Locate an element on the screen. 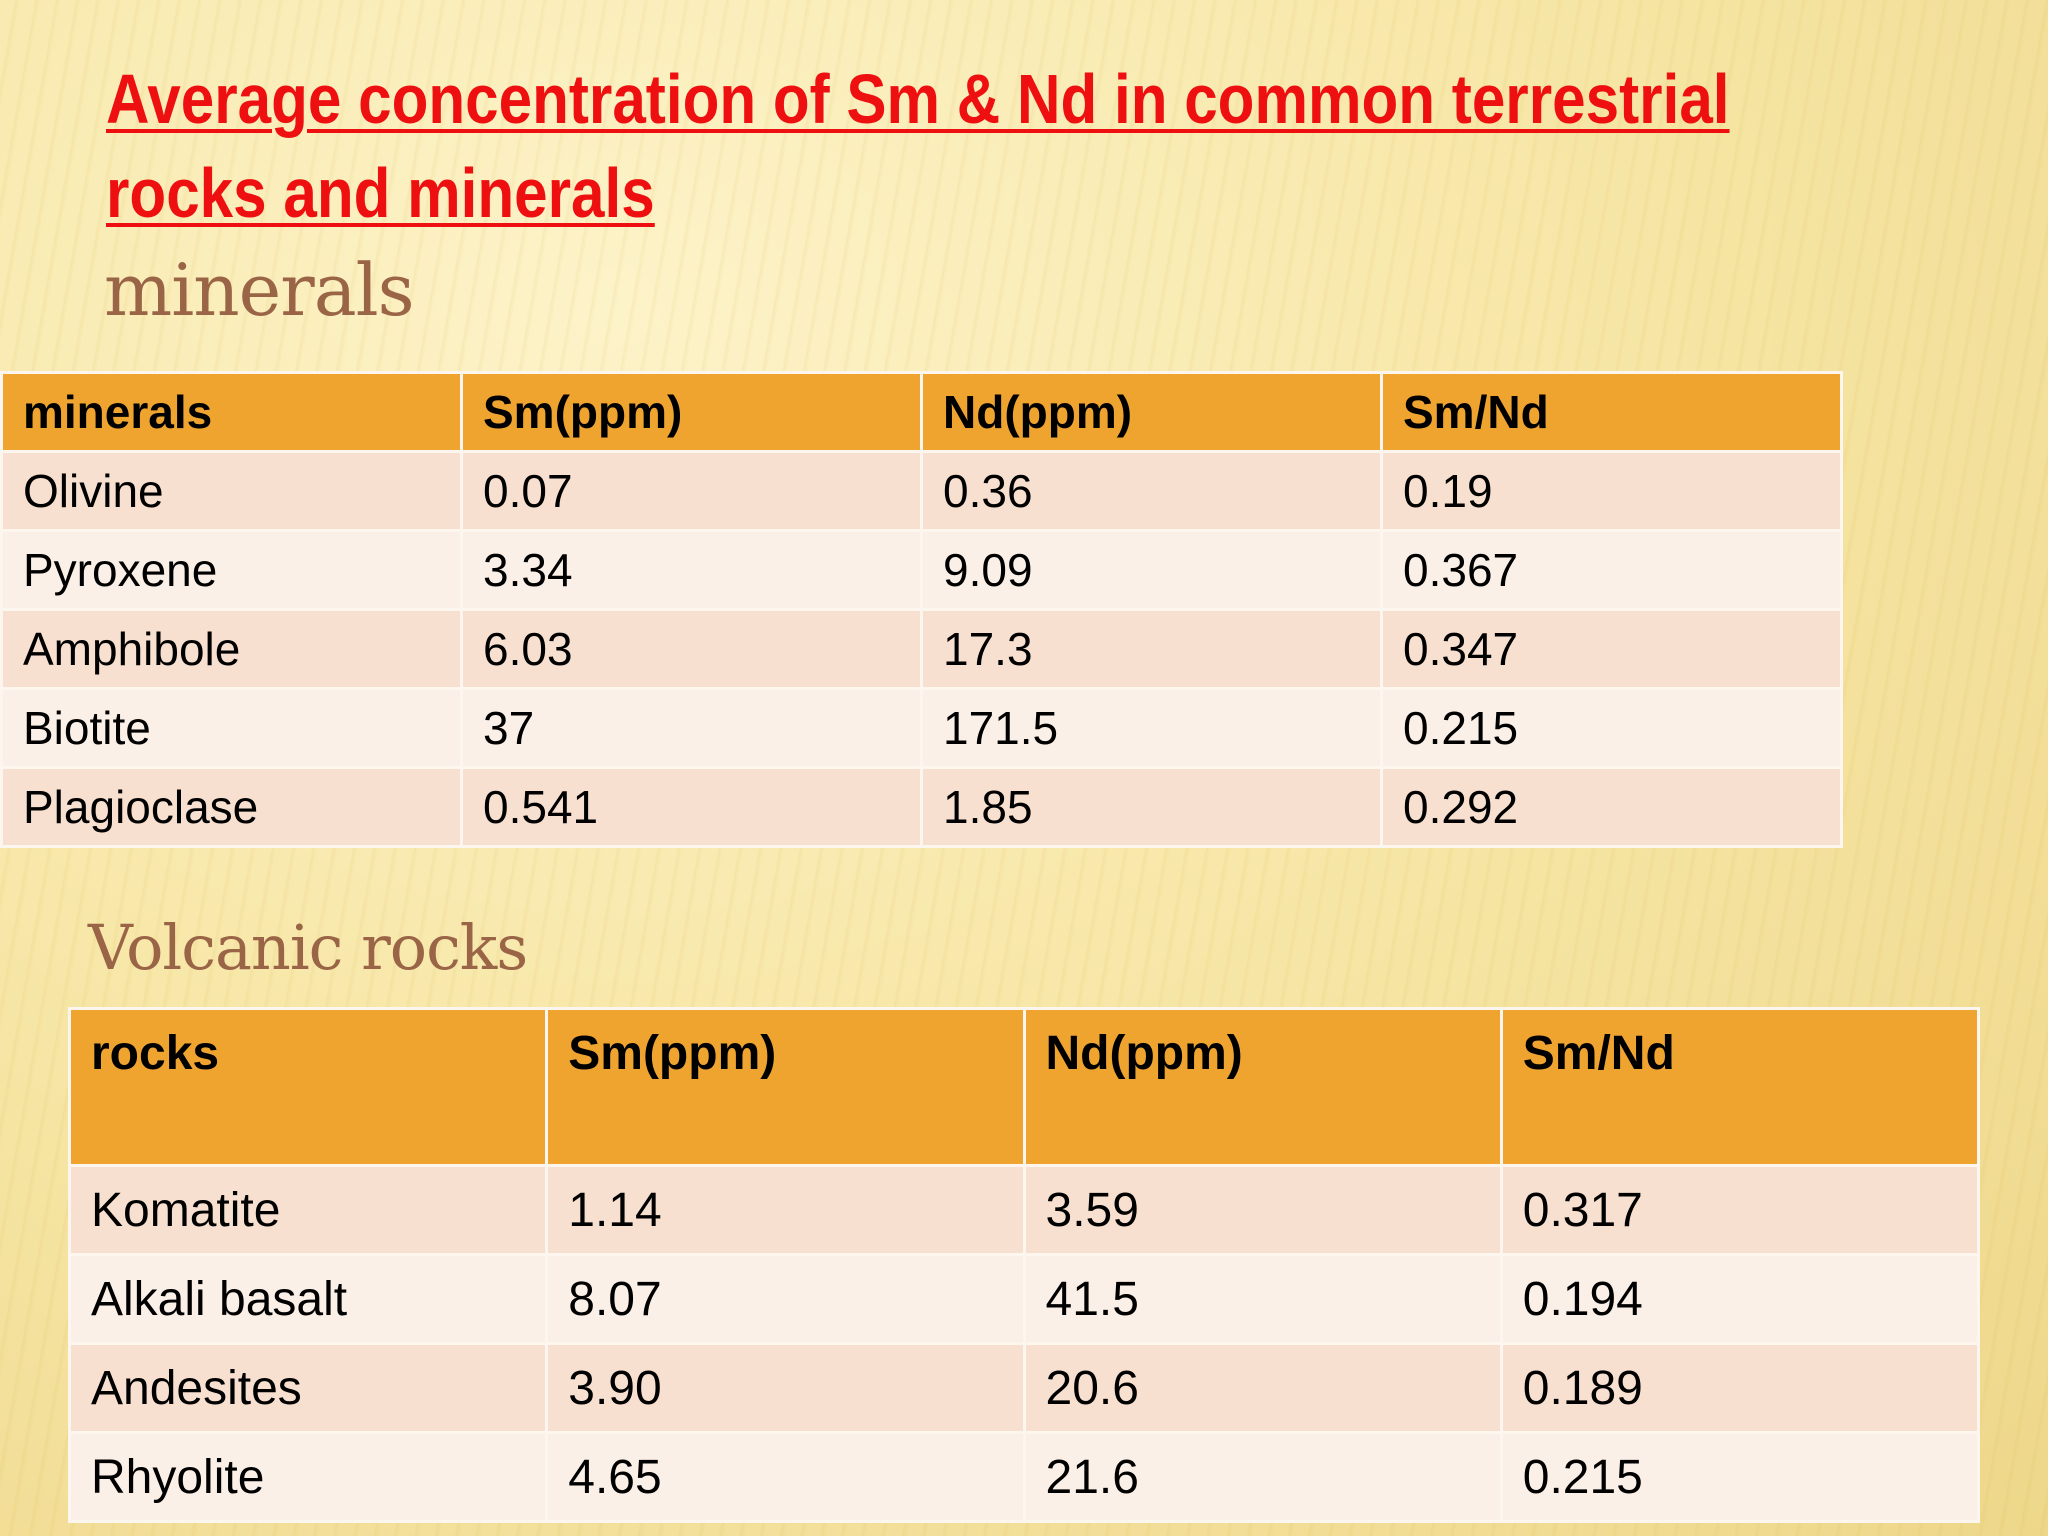 The width and height of the screenshot is (2048, 1536). table-row: Alkali basalt 8.07 41.5 0.194 is located at coordinates (1024, 1299).